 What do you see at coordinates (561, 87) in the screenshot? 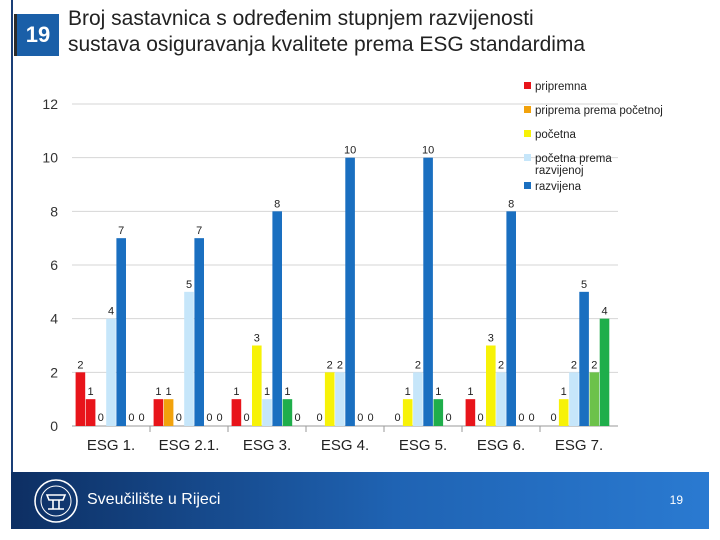
I see `legend-label: pripremna` at bounding box center [561, 87].